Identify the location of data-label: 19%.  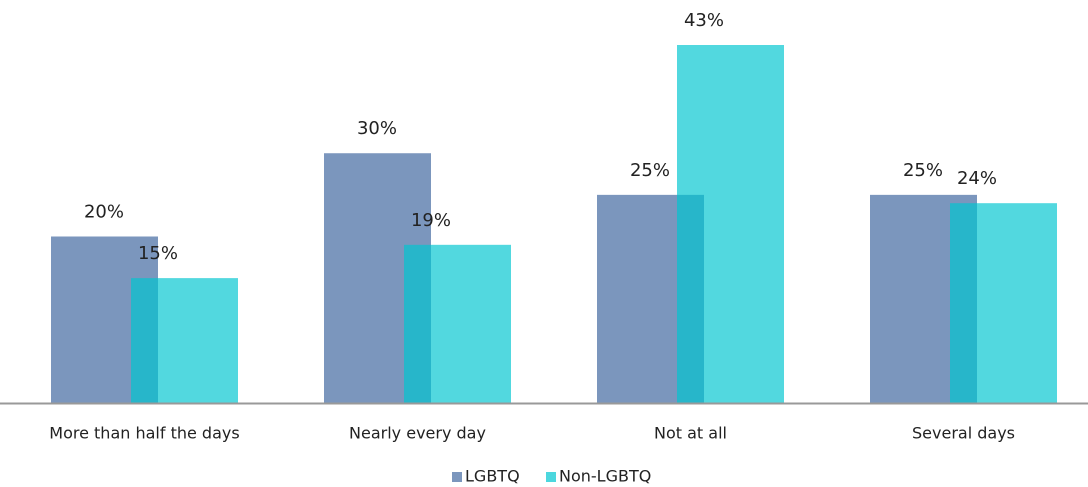
(431, 220).